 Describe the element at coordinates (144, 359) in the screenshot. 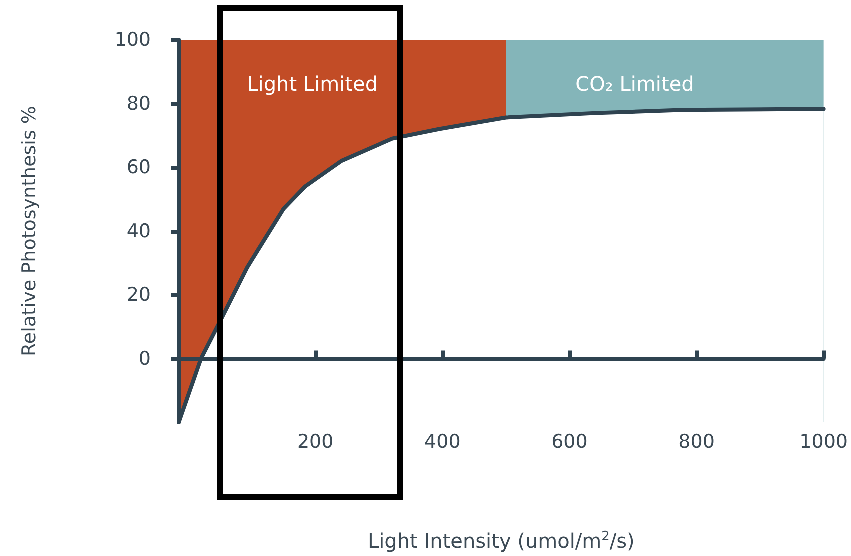

I see `y-tick-label: 0` at that location.